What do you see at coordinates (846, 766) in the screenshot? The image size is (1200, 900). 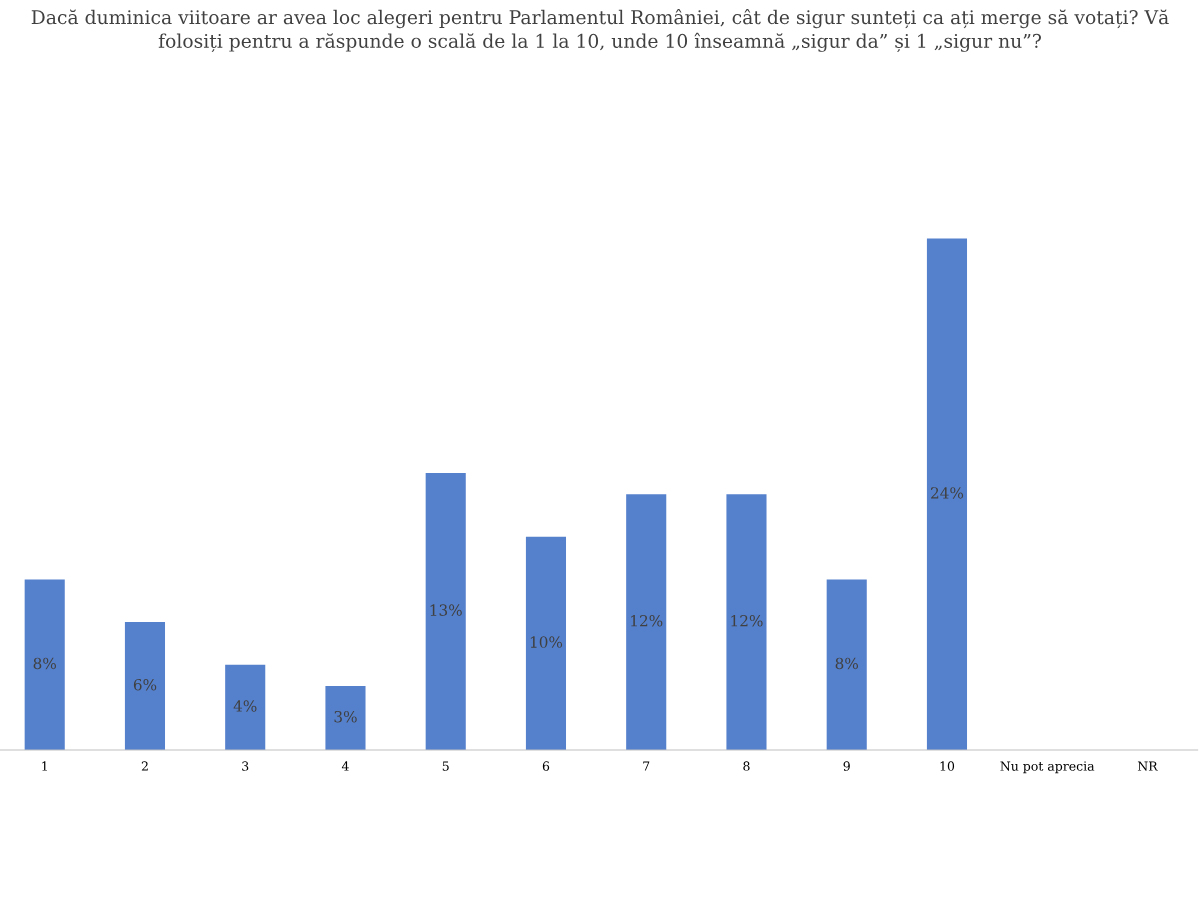 I see `x-tick-label: 9` at bounding box center [846, 766].